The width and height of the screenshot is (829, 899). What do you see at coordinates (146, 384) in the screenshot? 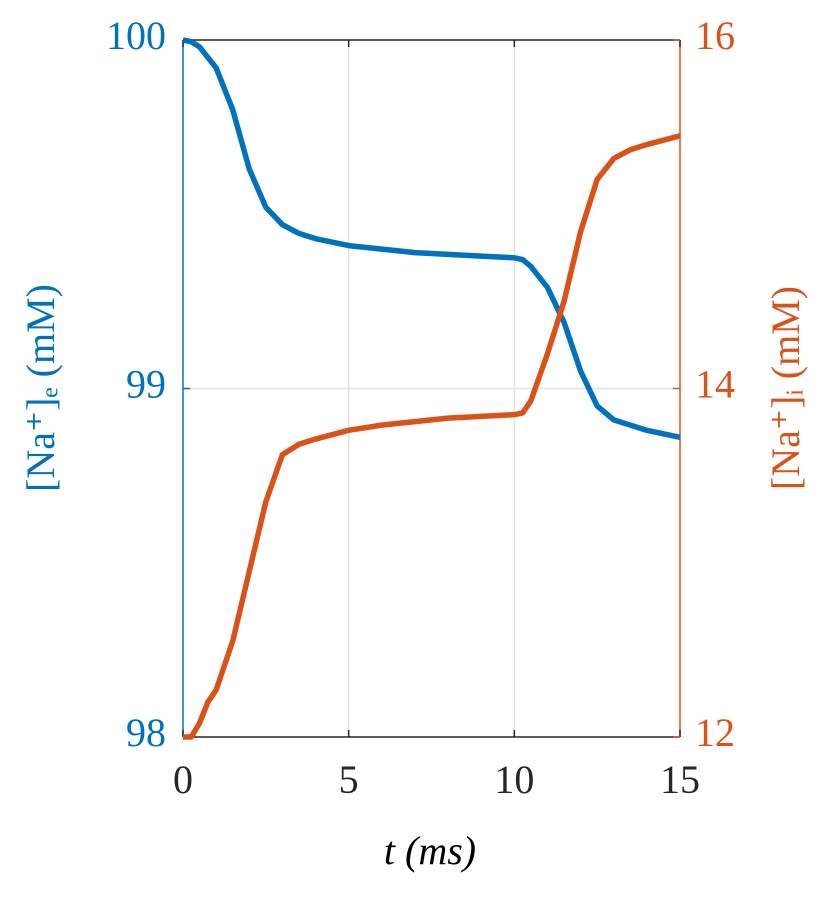
I see `y-tick-label: 99` at bounding box center [146, 384].